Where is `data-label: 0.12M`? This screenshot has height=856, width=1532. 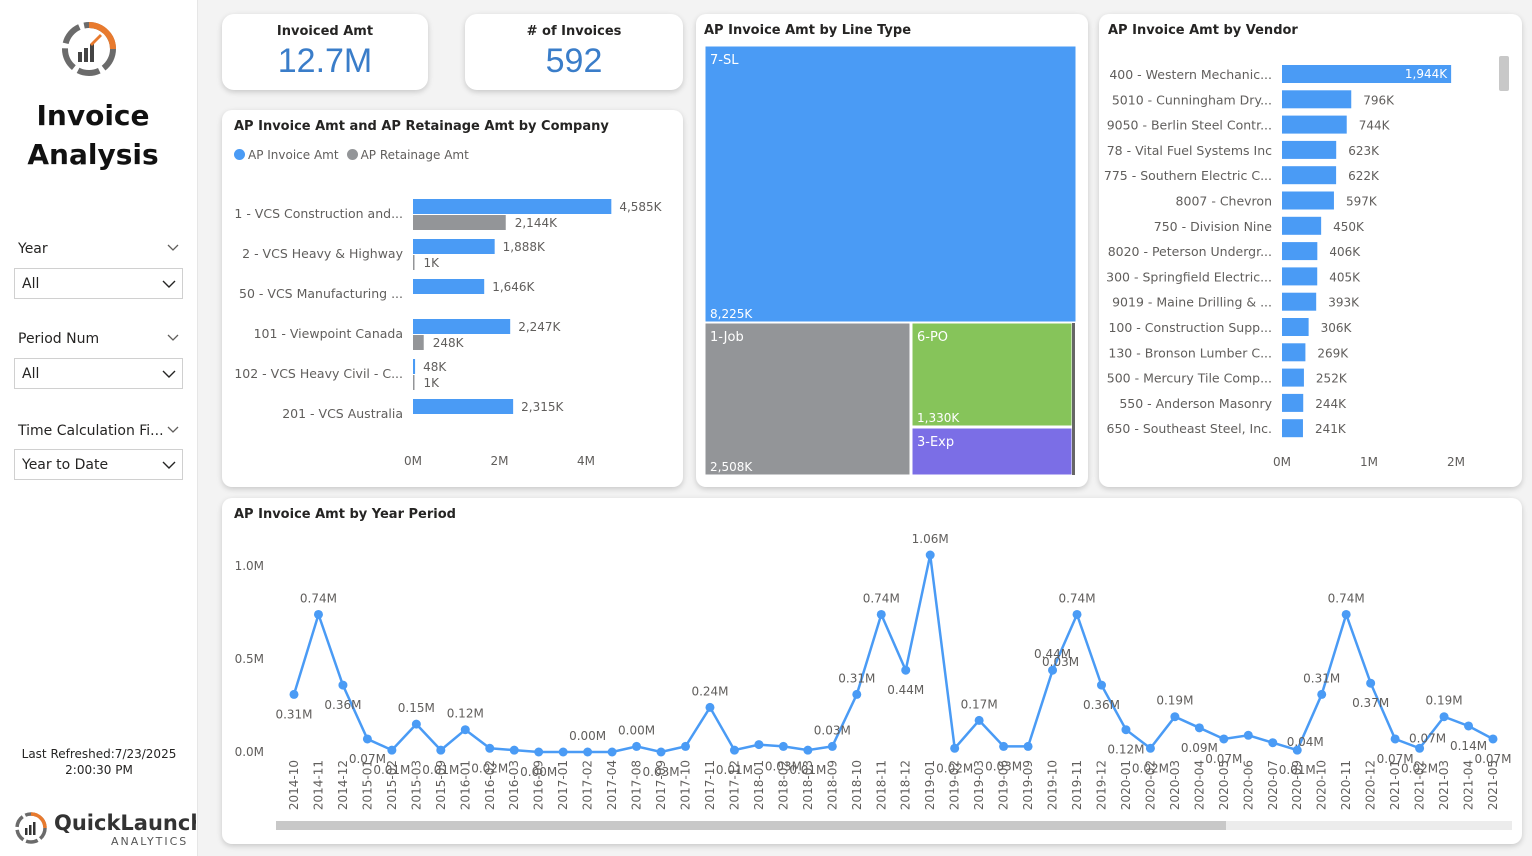
data-label: 0.12M is located at coordinates (1125, 750).